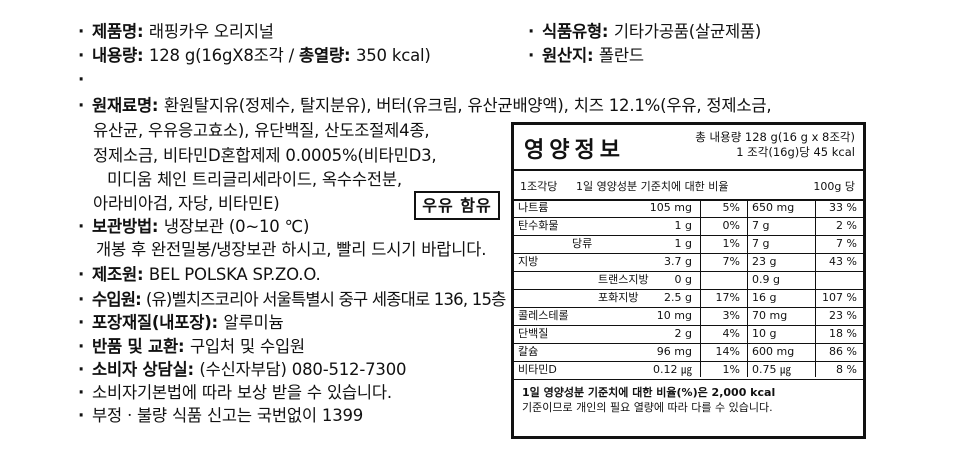  I want to click on nutrient-name: 당류, so click(582, 243).